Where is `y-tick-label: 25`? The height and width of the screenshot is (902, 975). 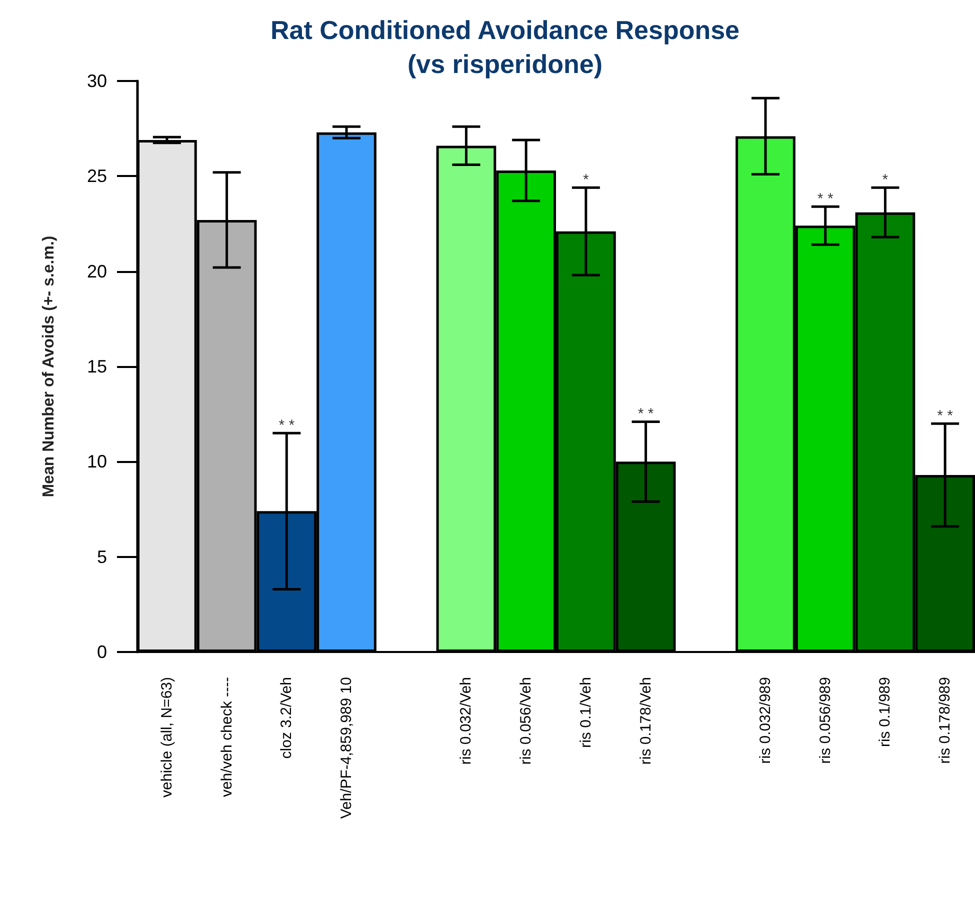
y-tick-label: 25 is located at coordinates (96, 176).